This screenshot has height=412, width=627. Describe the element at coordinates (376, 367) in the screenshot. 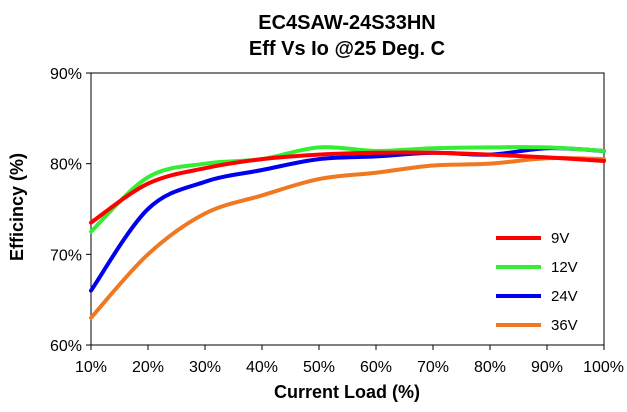

I see `x-tick-label: 60%` at that location.